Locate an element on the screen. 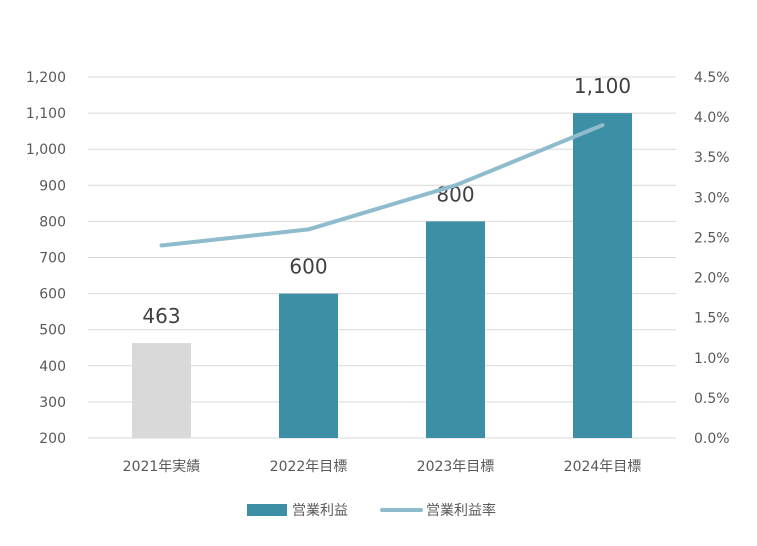 This screenshot has width=757, height=546. left-axis-tick-label: 1,200 is located at coordinates (46, 78).